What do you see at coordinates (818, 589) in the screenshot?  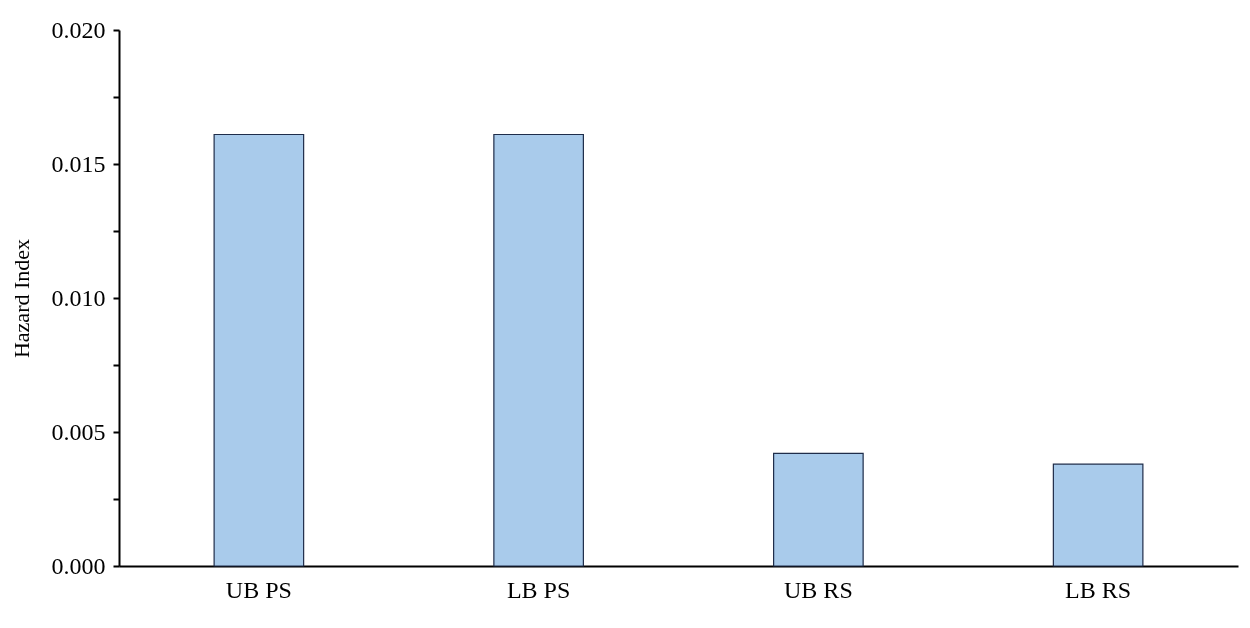 I see `x-tick-label: UB RS` at bounding box center [818, 589].